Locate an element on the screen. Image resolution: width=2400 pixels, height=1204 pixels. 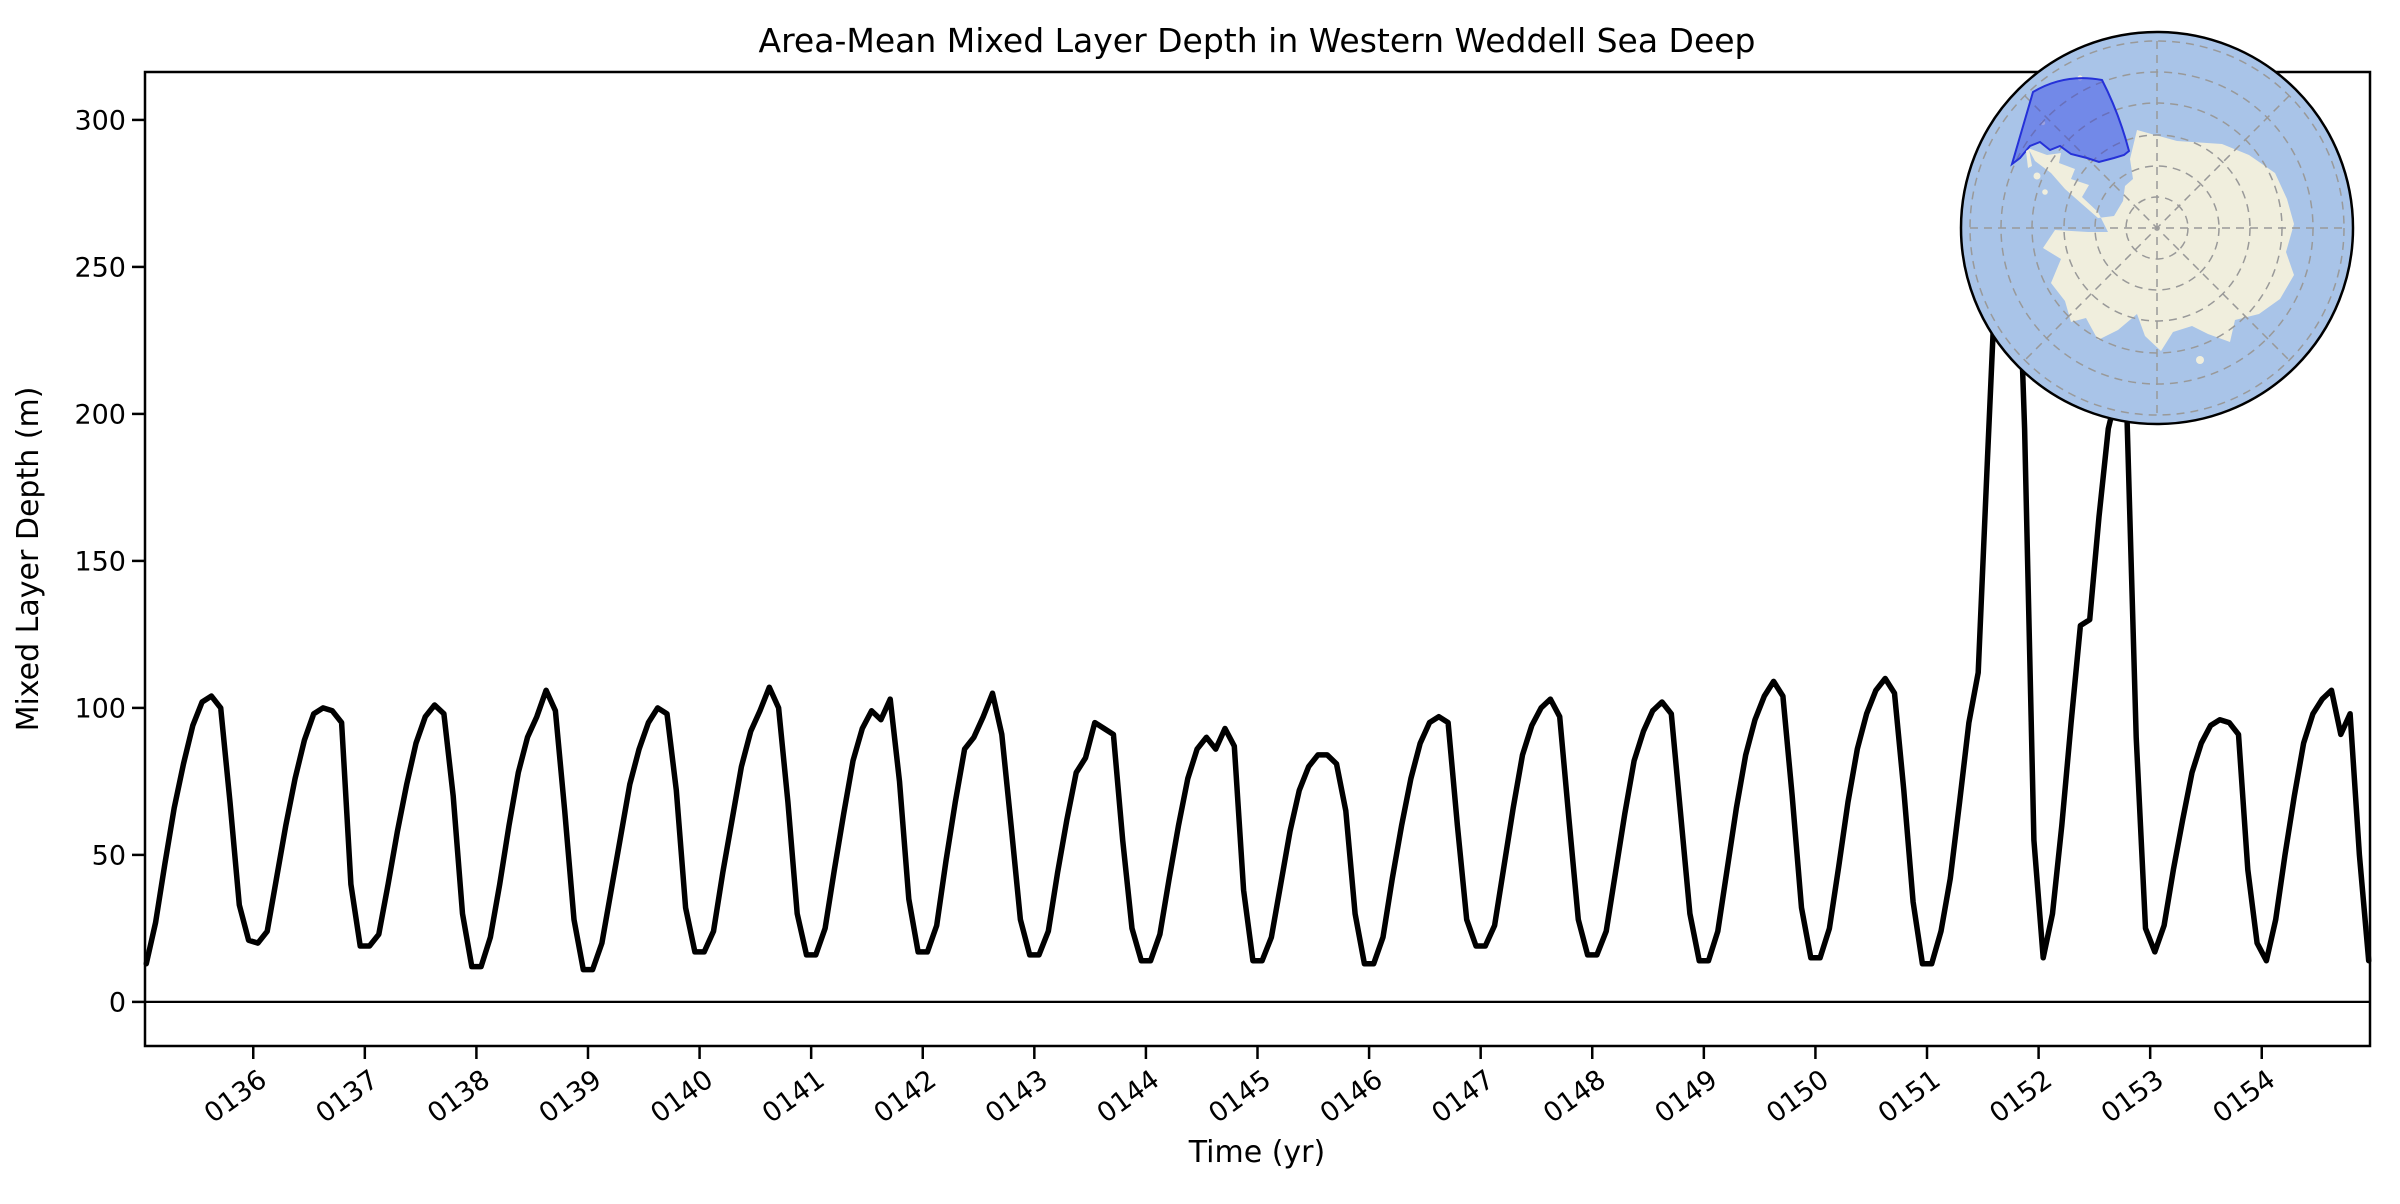
x-tick-label: 0151 is located at coordinates (1910, 1096).